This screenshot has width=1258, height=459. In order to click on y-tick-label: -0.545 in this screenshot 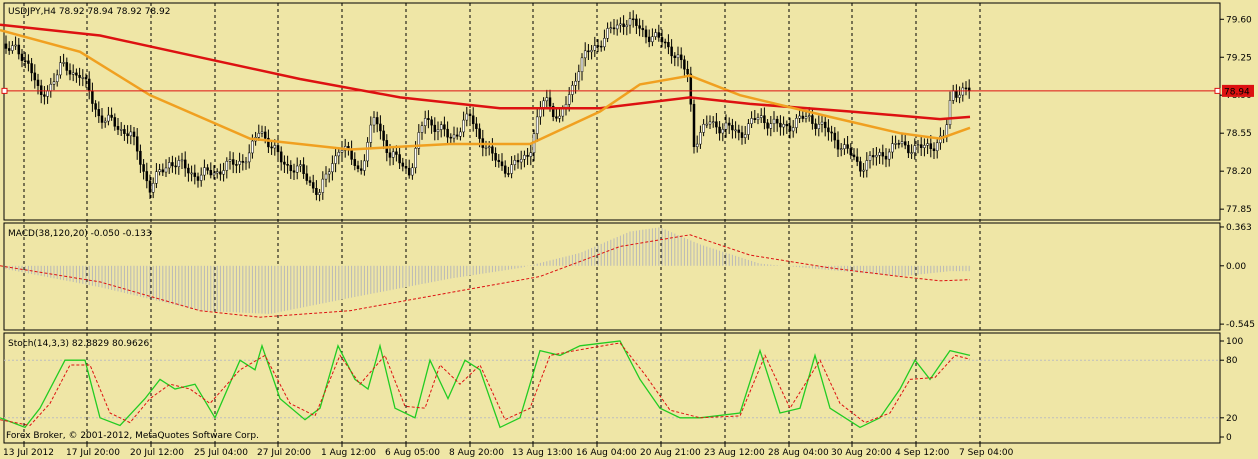, I will do `click(1240, 325)`.